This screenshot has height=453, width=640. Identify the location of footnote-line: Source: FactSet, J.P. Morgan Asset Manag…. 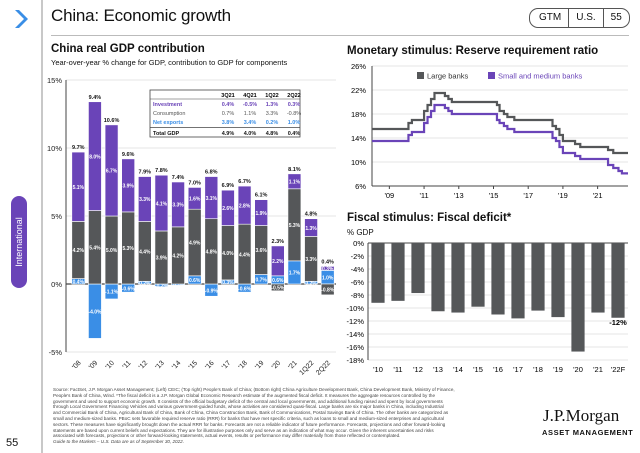
(254, 389).